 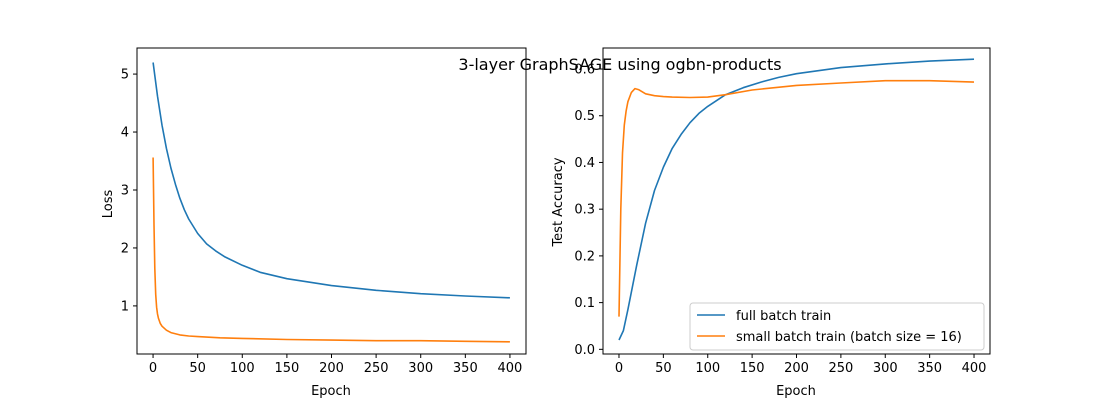 What do you see at coordinates (108, 204) in the screenshot?
I see `loss-y-axis-label: Loss` at bounding box center [108, 204].